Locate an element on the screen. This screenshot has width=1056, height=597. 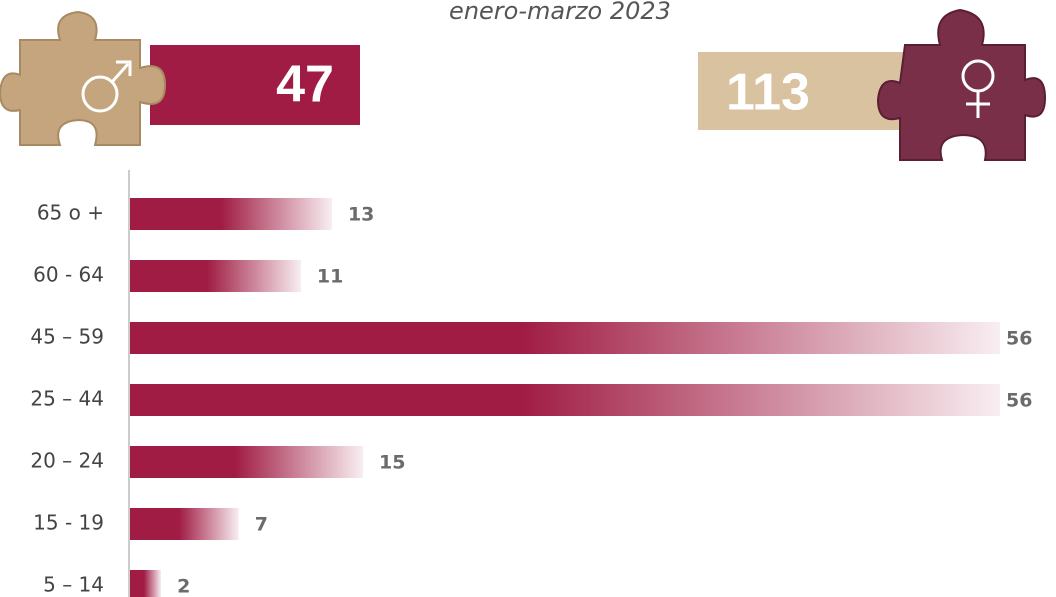
value-label: 11 is located at coordinates (330, 277).